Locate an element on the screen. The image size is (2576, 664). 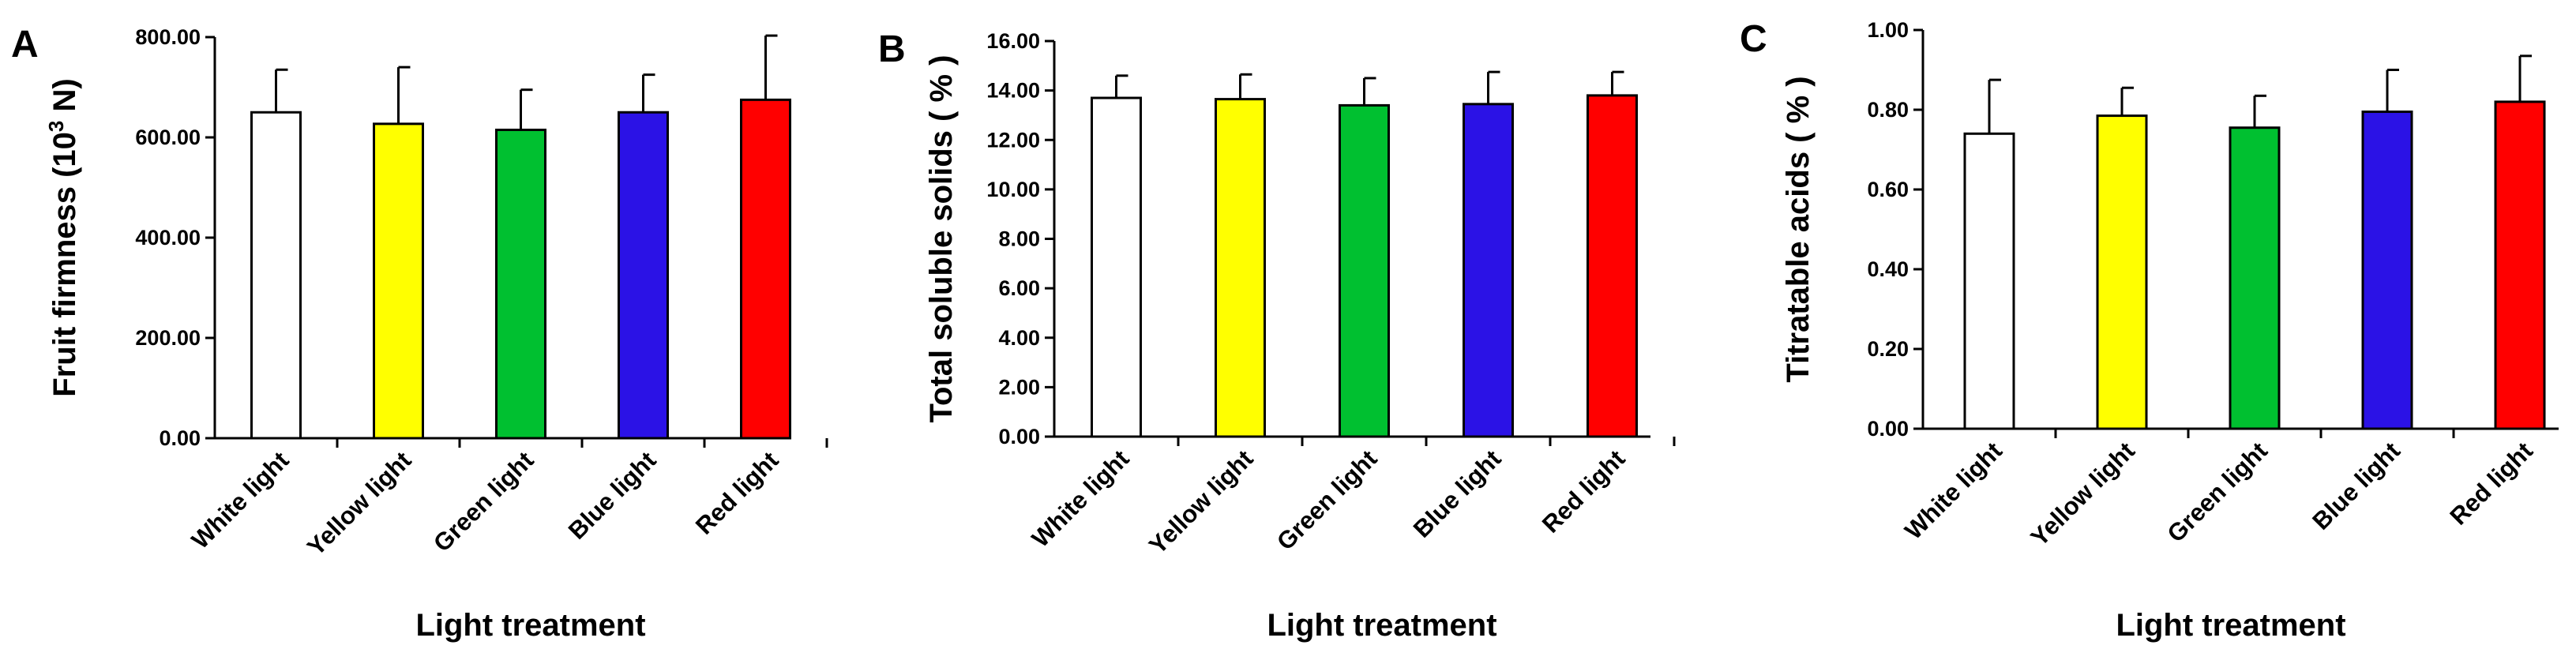
y-axis-title: Total soluble solids ( % ) is located at coordinates (941, 239).